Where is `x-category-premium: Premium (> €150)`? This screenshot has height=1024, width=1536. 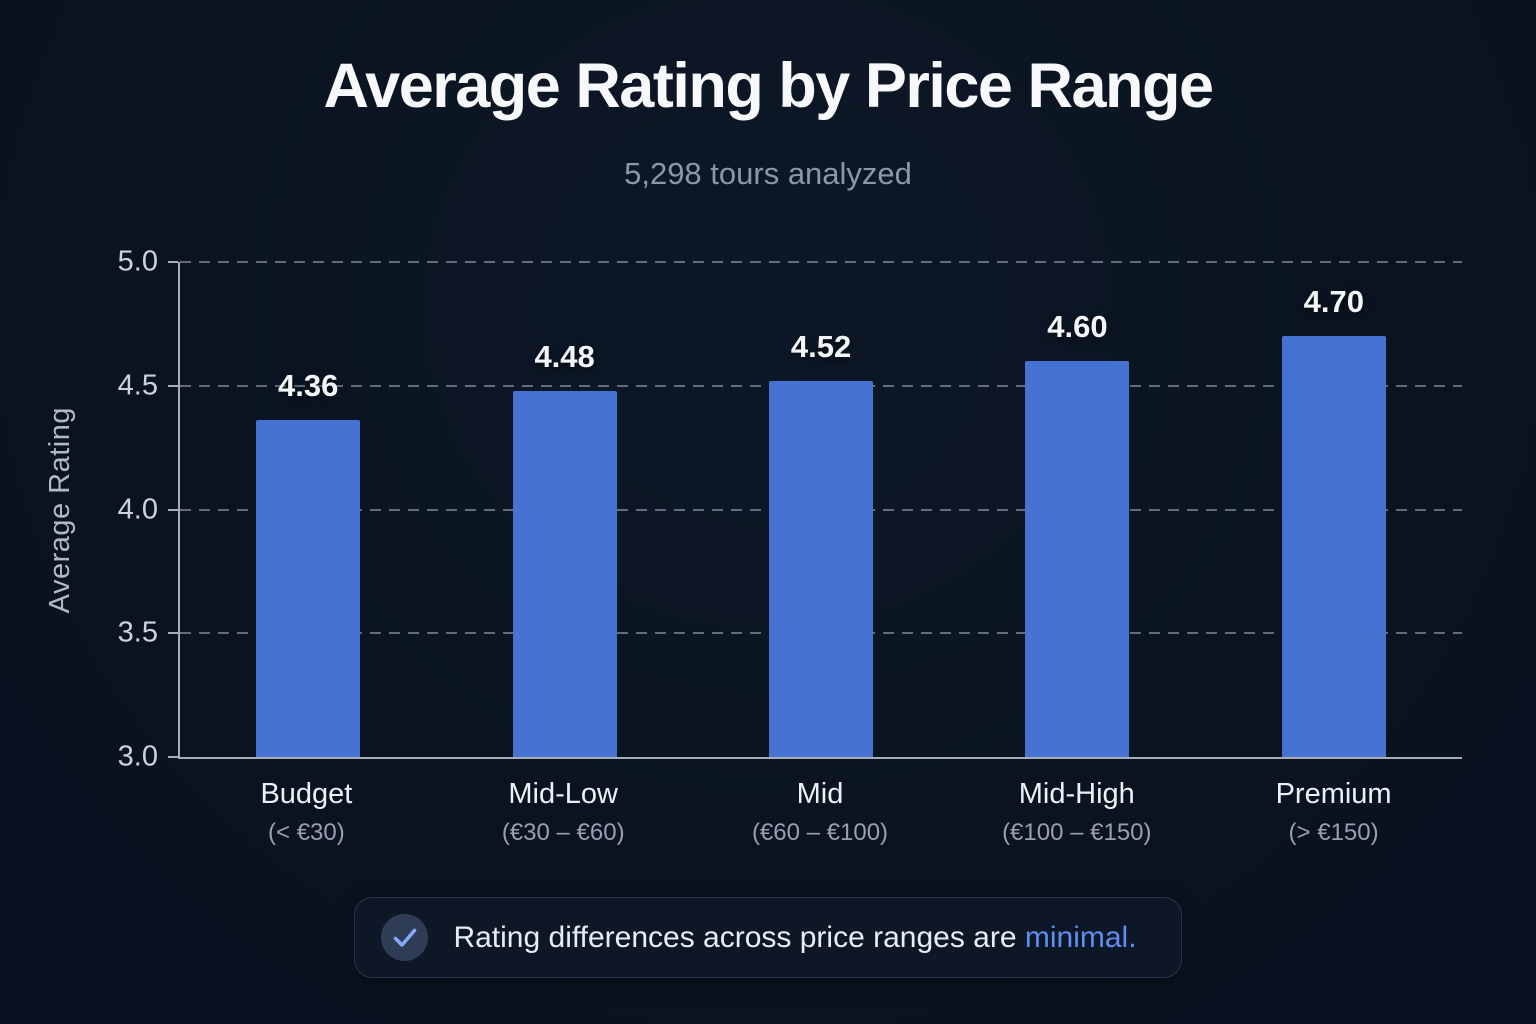 x-category-premium: Premium (> €150) is located at coordinates (1333, 812).